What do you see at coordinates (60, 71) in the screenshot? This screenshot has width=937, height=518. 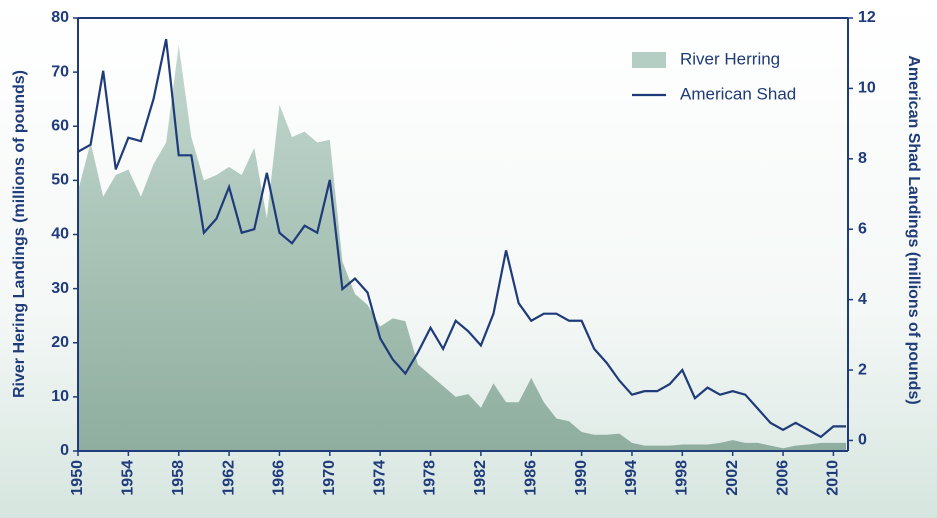 I see `y-tick-label: 70` at bounding box center [60, 71].